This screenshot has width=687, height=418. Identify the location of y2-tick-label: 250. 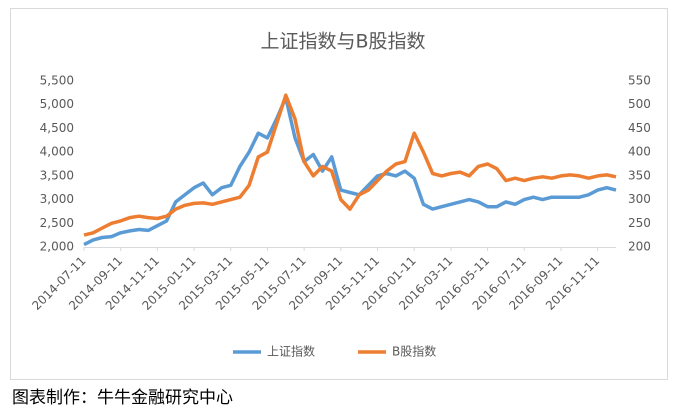
(639, 223).